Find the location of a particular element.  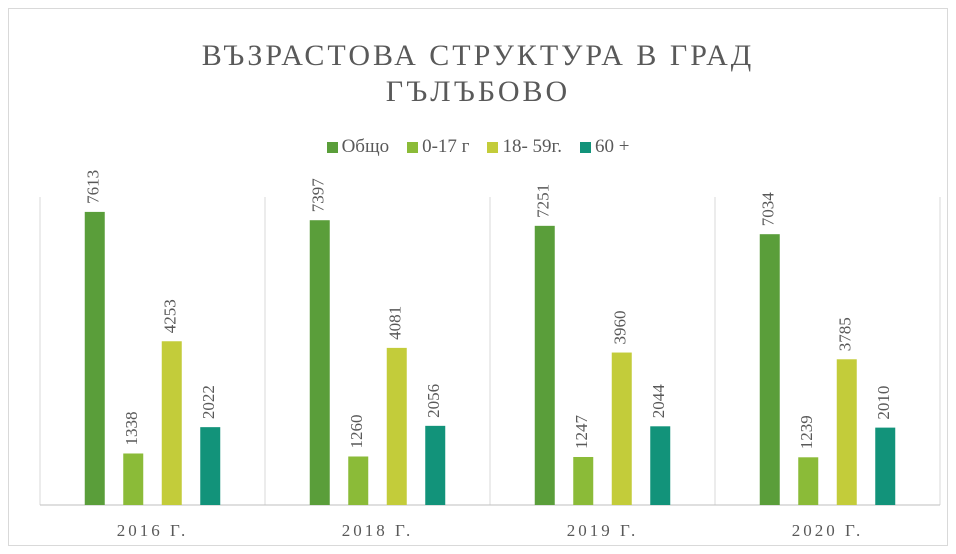

x-tick-label: 2019 Г. is located at coordinates (602, 530).